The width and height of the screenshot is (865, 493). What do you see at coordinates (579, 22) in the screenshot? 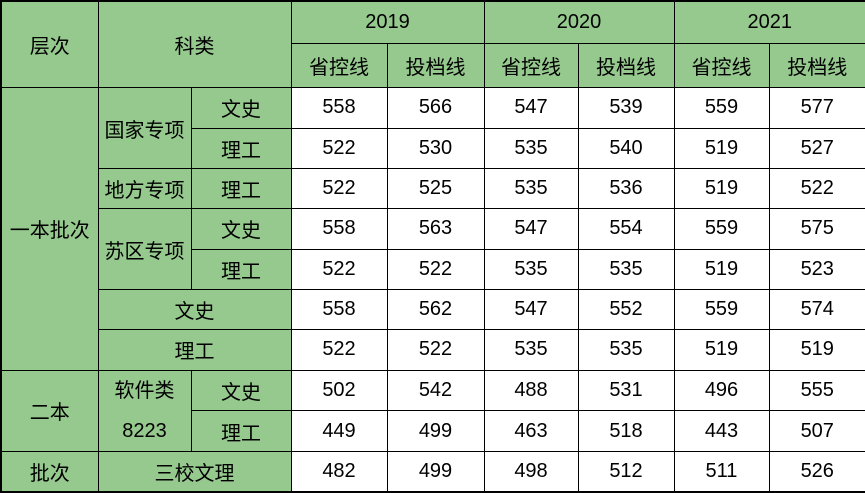
I see `header-cell-year-2020: 2020` at bounding box center [579, 22].